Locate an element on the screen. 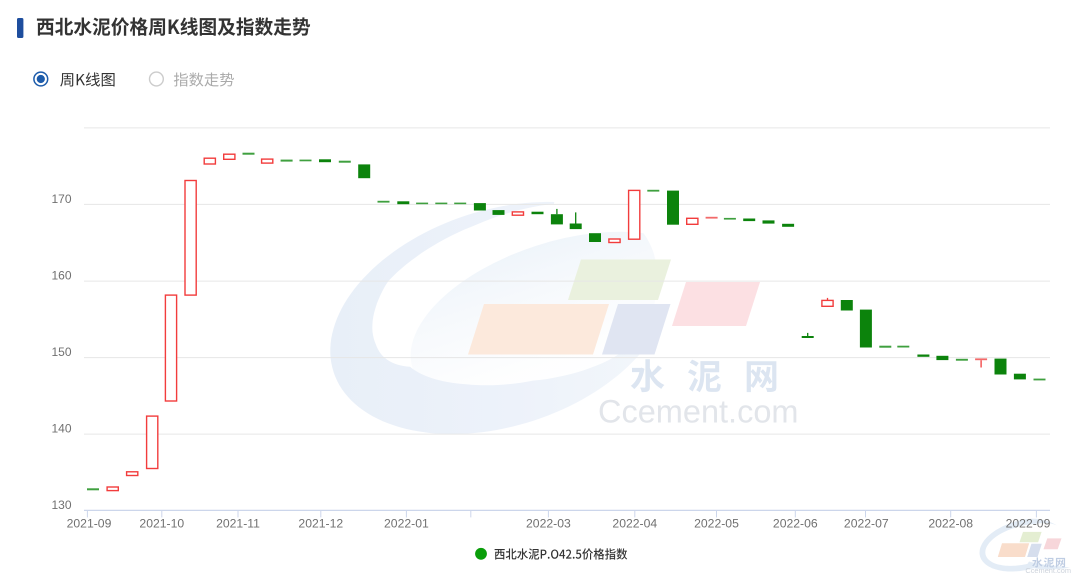 The width and height of the screenshot is (1080, 583). svg-text: 2022-03 is located at coordinates (548, 524).